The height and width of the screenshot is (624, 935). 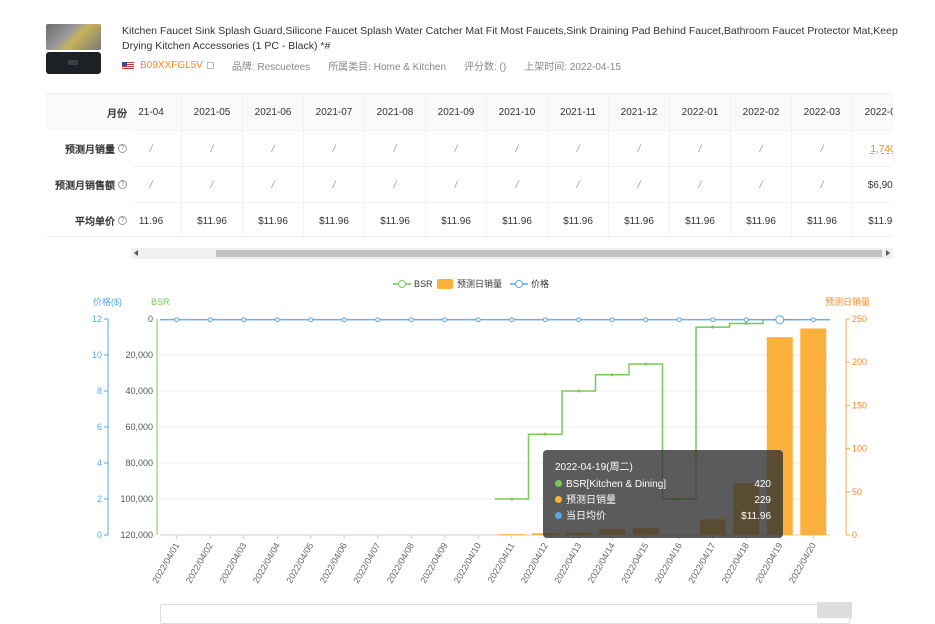 What do you see at coordinates (888, 253) in the screenshot?
I see `scroll-right-icon` at bounding box center [888, 253].